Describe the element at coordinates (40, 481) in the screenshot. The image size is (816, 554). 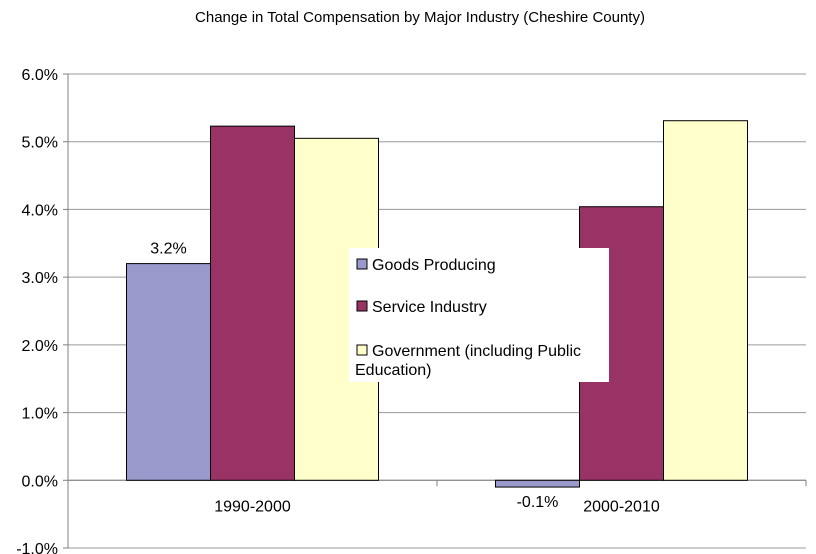
I see `y-tick-label: 0.0%` at that location.